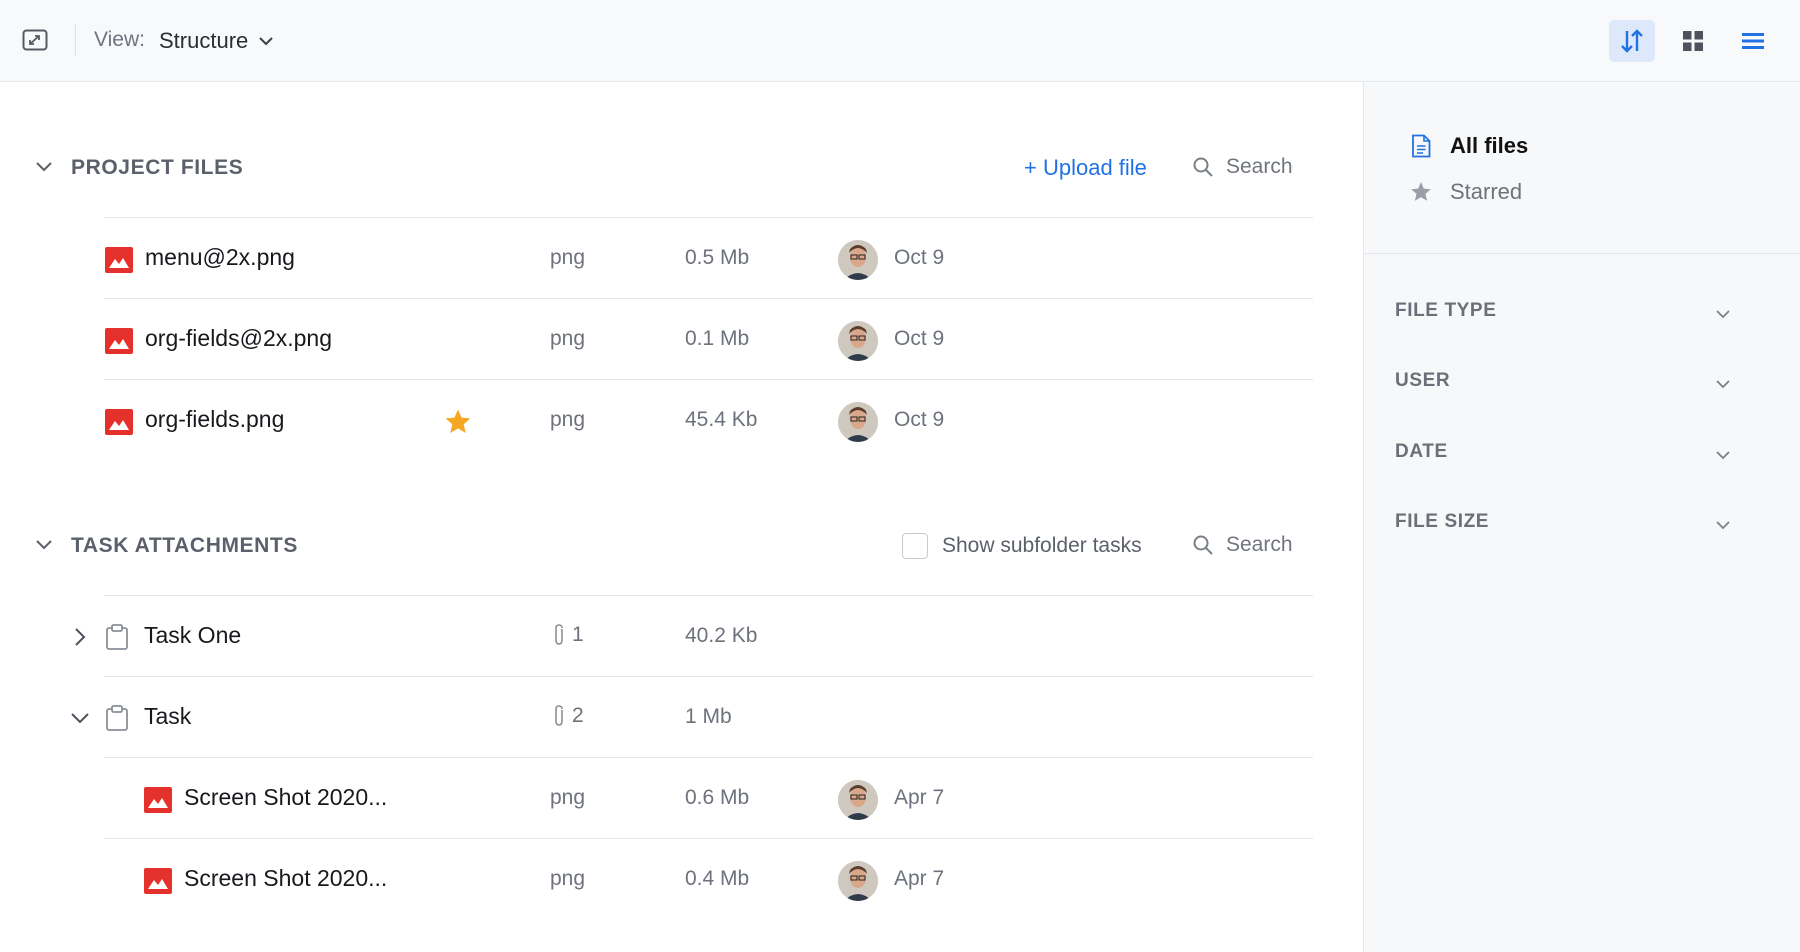  Describe the element at coordinates (681, 717) in the screenshot. I see `task-row: Task 2 1 Mb` at that location.